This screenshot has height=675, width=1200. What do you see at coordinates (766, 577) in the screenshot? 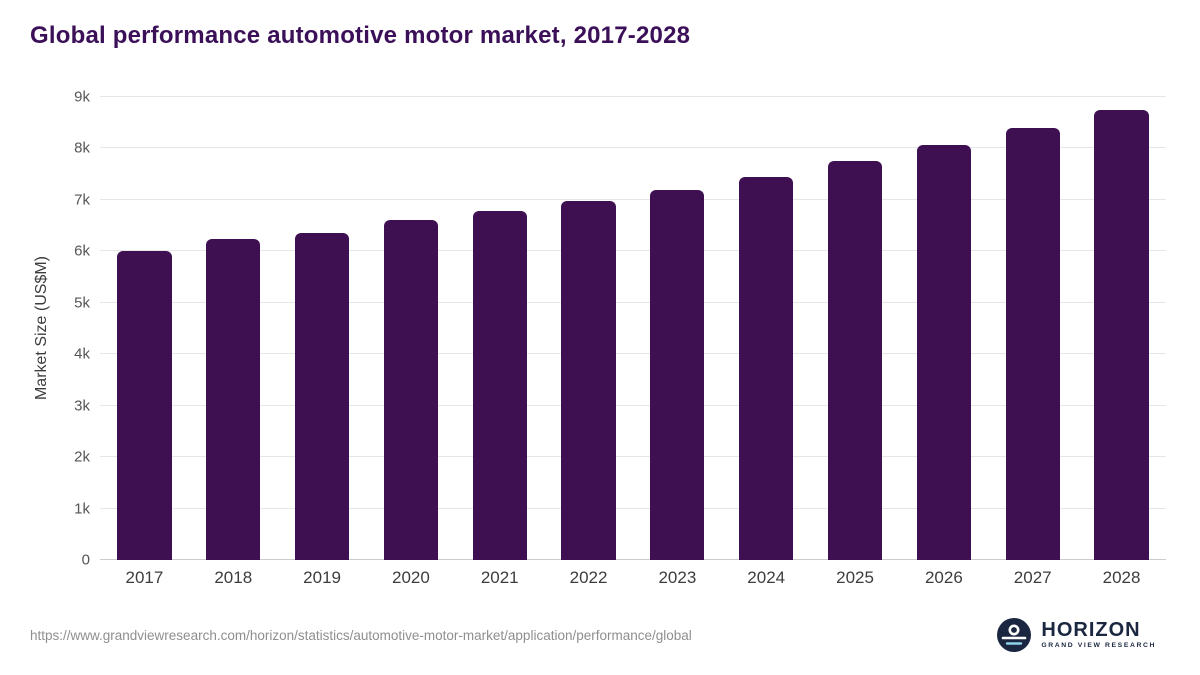
I see `x-tick-label-2024: 2024` at bounding box center [766, 577].